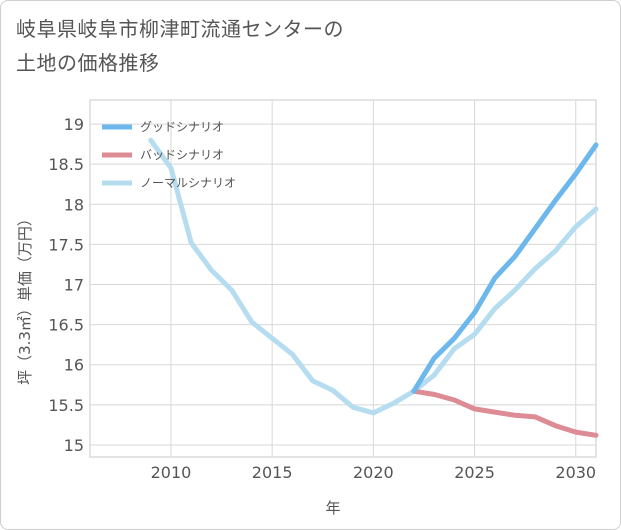 This screenshot has width=621, height=530. What do you see at coordinates (171, 472) in the screenshot?
I see `x-tick-label: 2010` at bounding box center [171, 472].